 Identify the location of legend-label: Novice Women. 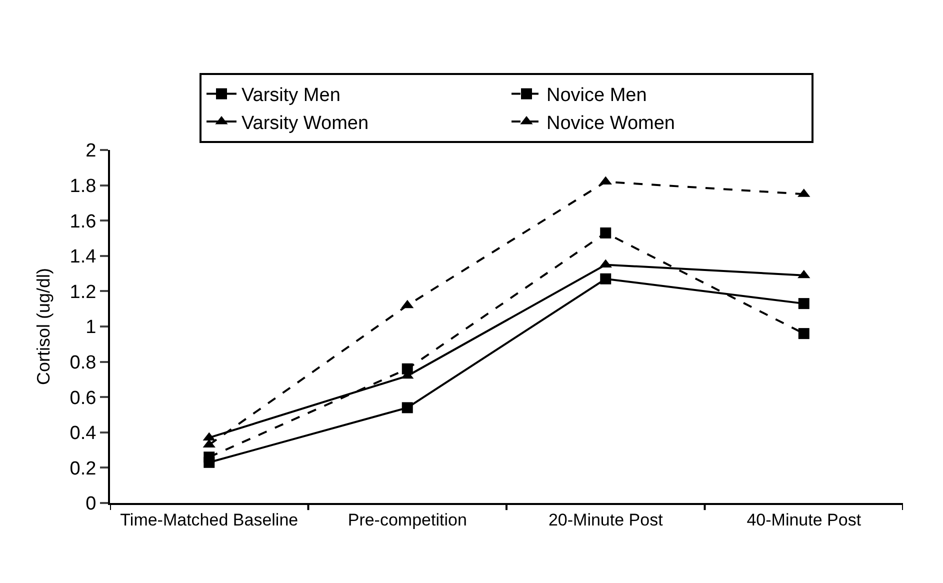
(610, 123).